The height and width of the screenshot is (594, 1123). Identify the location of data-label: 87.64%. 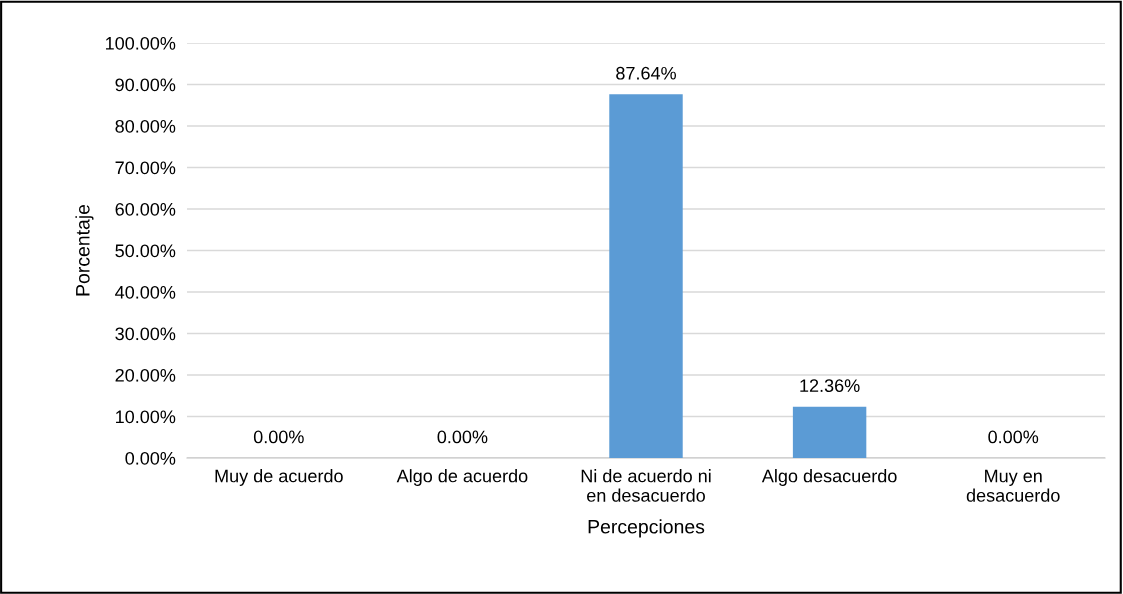
(646, 73).